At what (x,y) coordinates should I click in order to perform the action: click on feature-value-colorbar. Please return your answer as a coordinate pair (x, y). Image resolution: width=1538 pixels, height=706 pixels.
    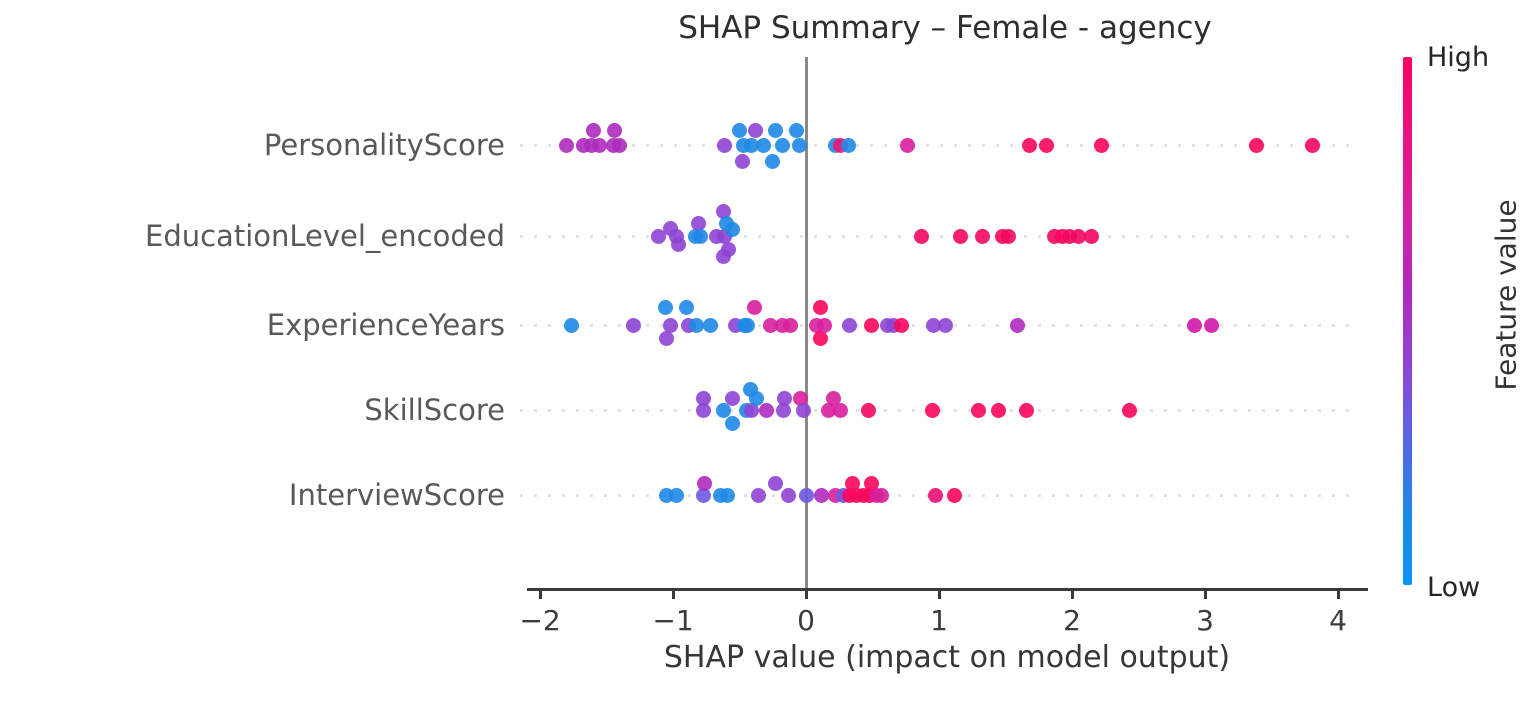
    Looking at the image, I should click on (1407, 321).